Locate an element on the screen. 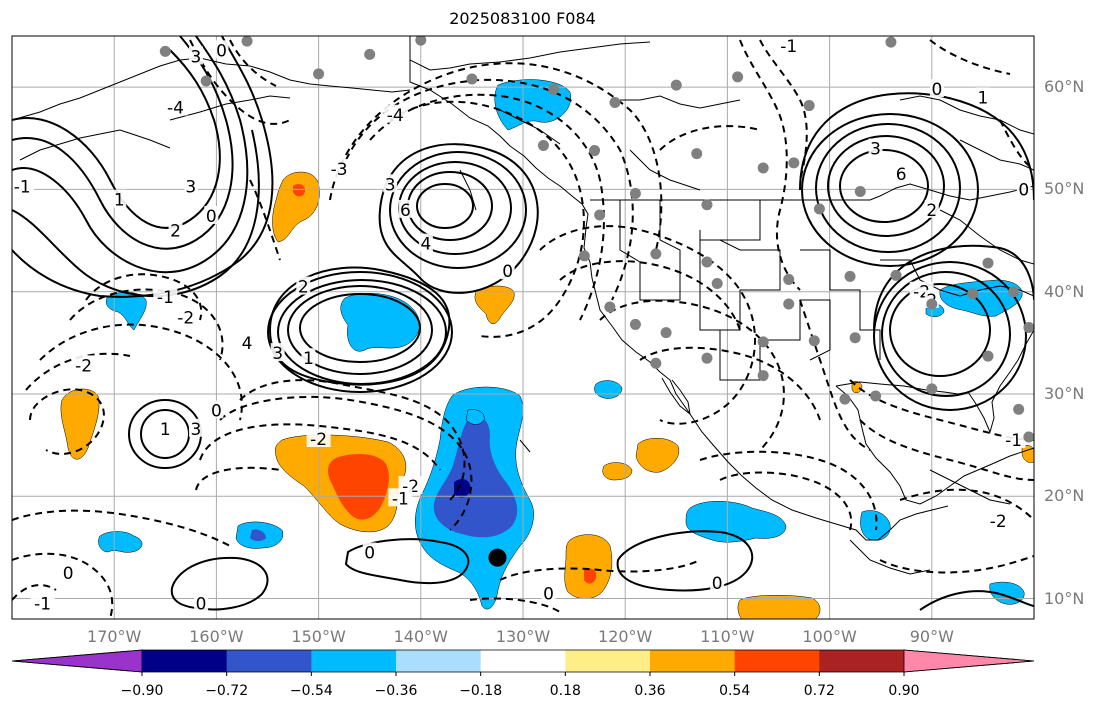 This screenshot has width=1105, height=712. contour-label: 4 is located at coordinates (425, 245).